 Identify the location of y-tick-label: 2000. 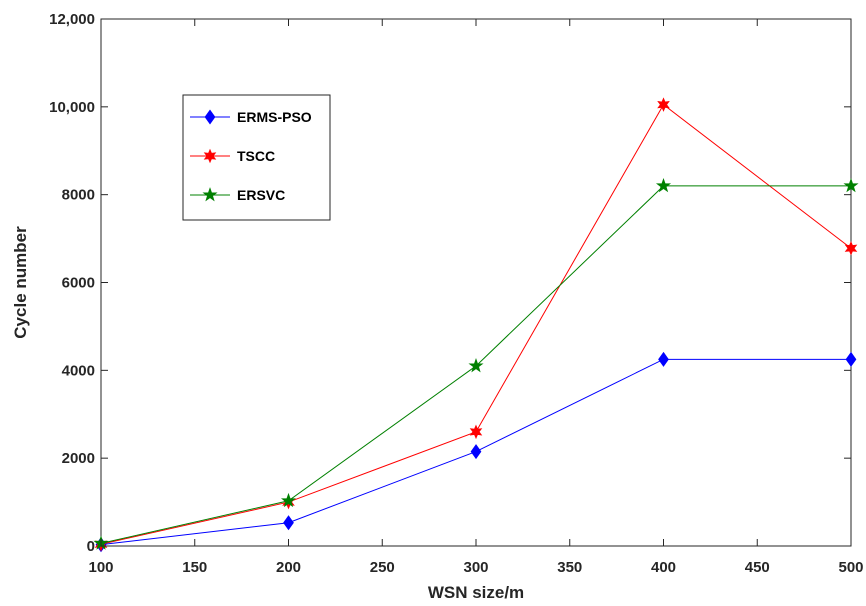
(78, 458).